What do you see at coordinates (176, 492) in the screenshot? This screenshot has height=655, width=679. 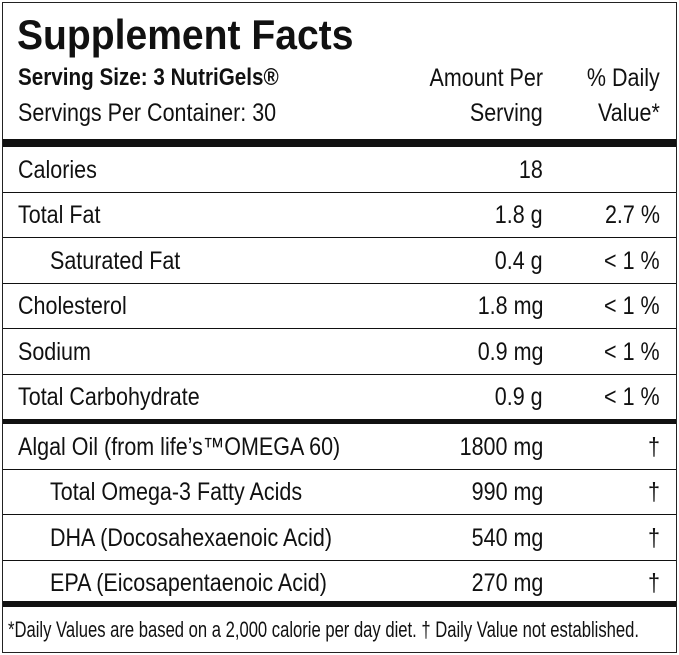 I see `nutrient-name: Total Omega-3 Fatty Acids` at bounding box center [176, 492].